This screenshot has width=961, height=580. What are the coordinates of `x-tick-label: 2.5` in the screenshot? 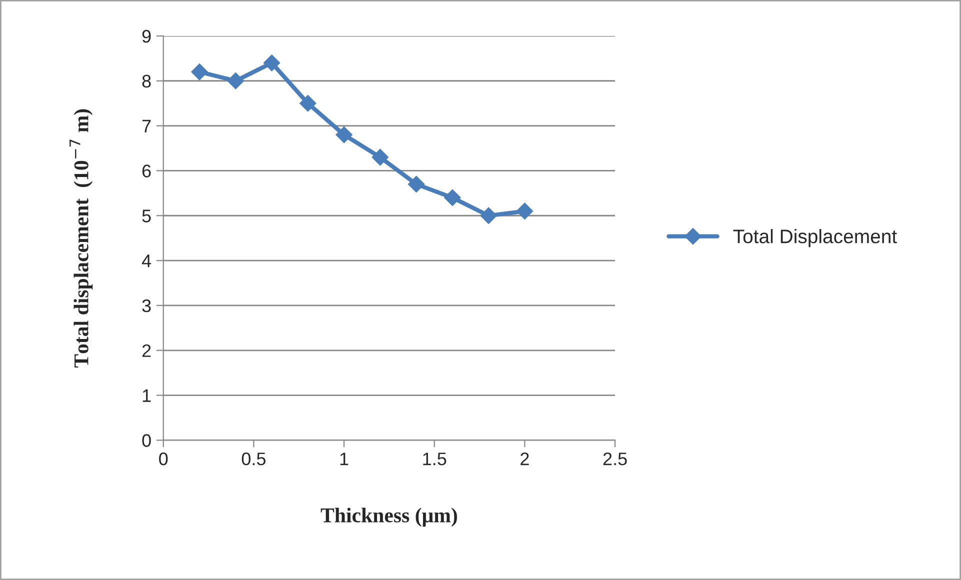 It's located at (615, 459).